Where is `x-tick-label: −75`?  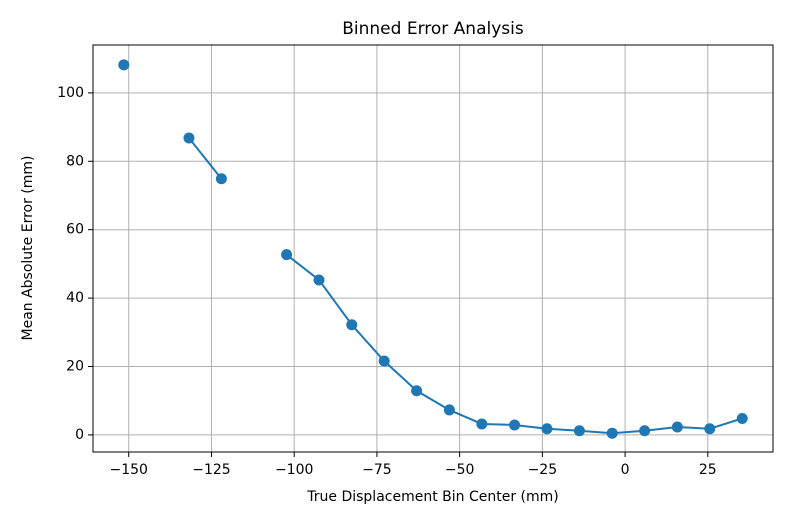 x-tick-label: −75 is located at coordinates (377, 470).